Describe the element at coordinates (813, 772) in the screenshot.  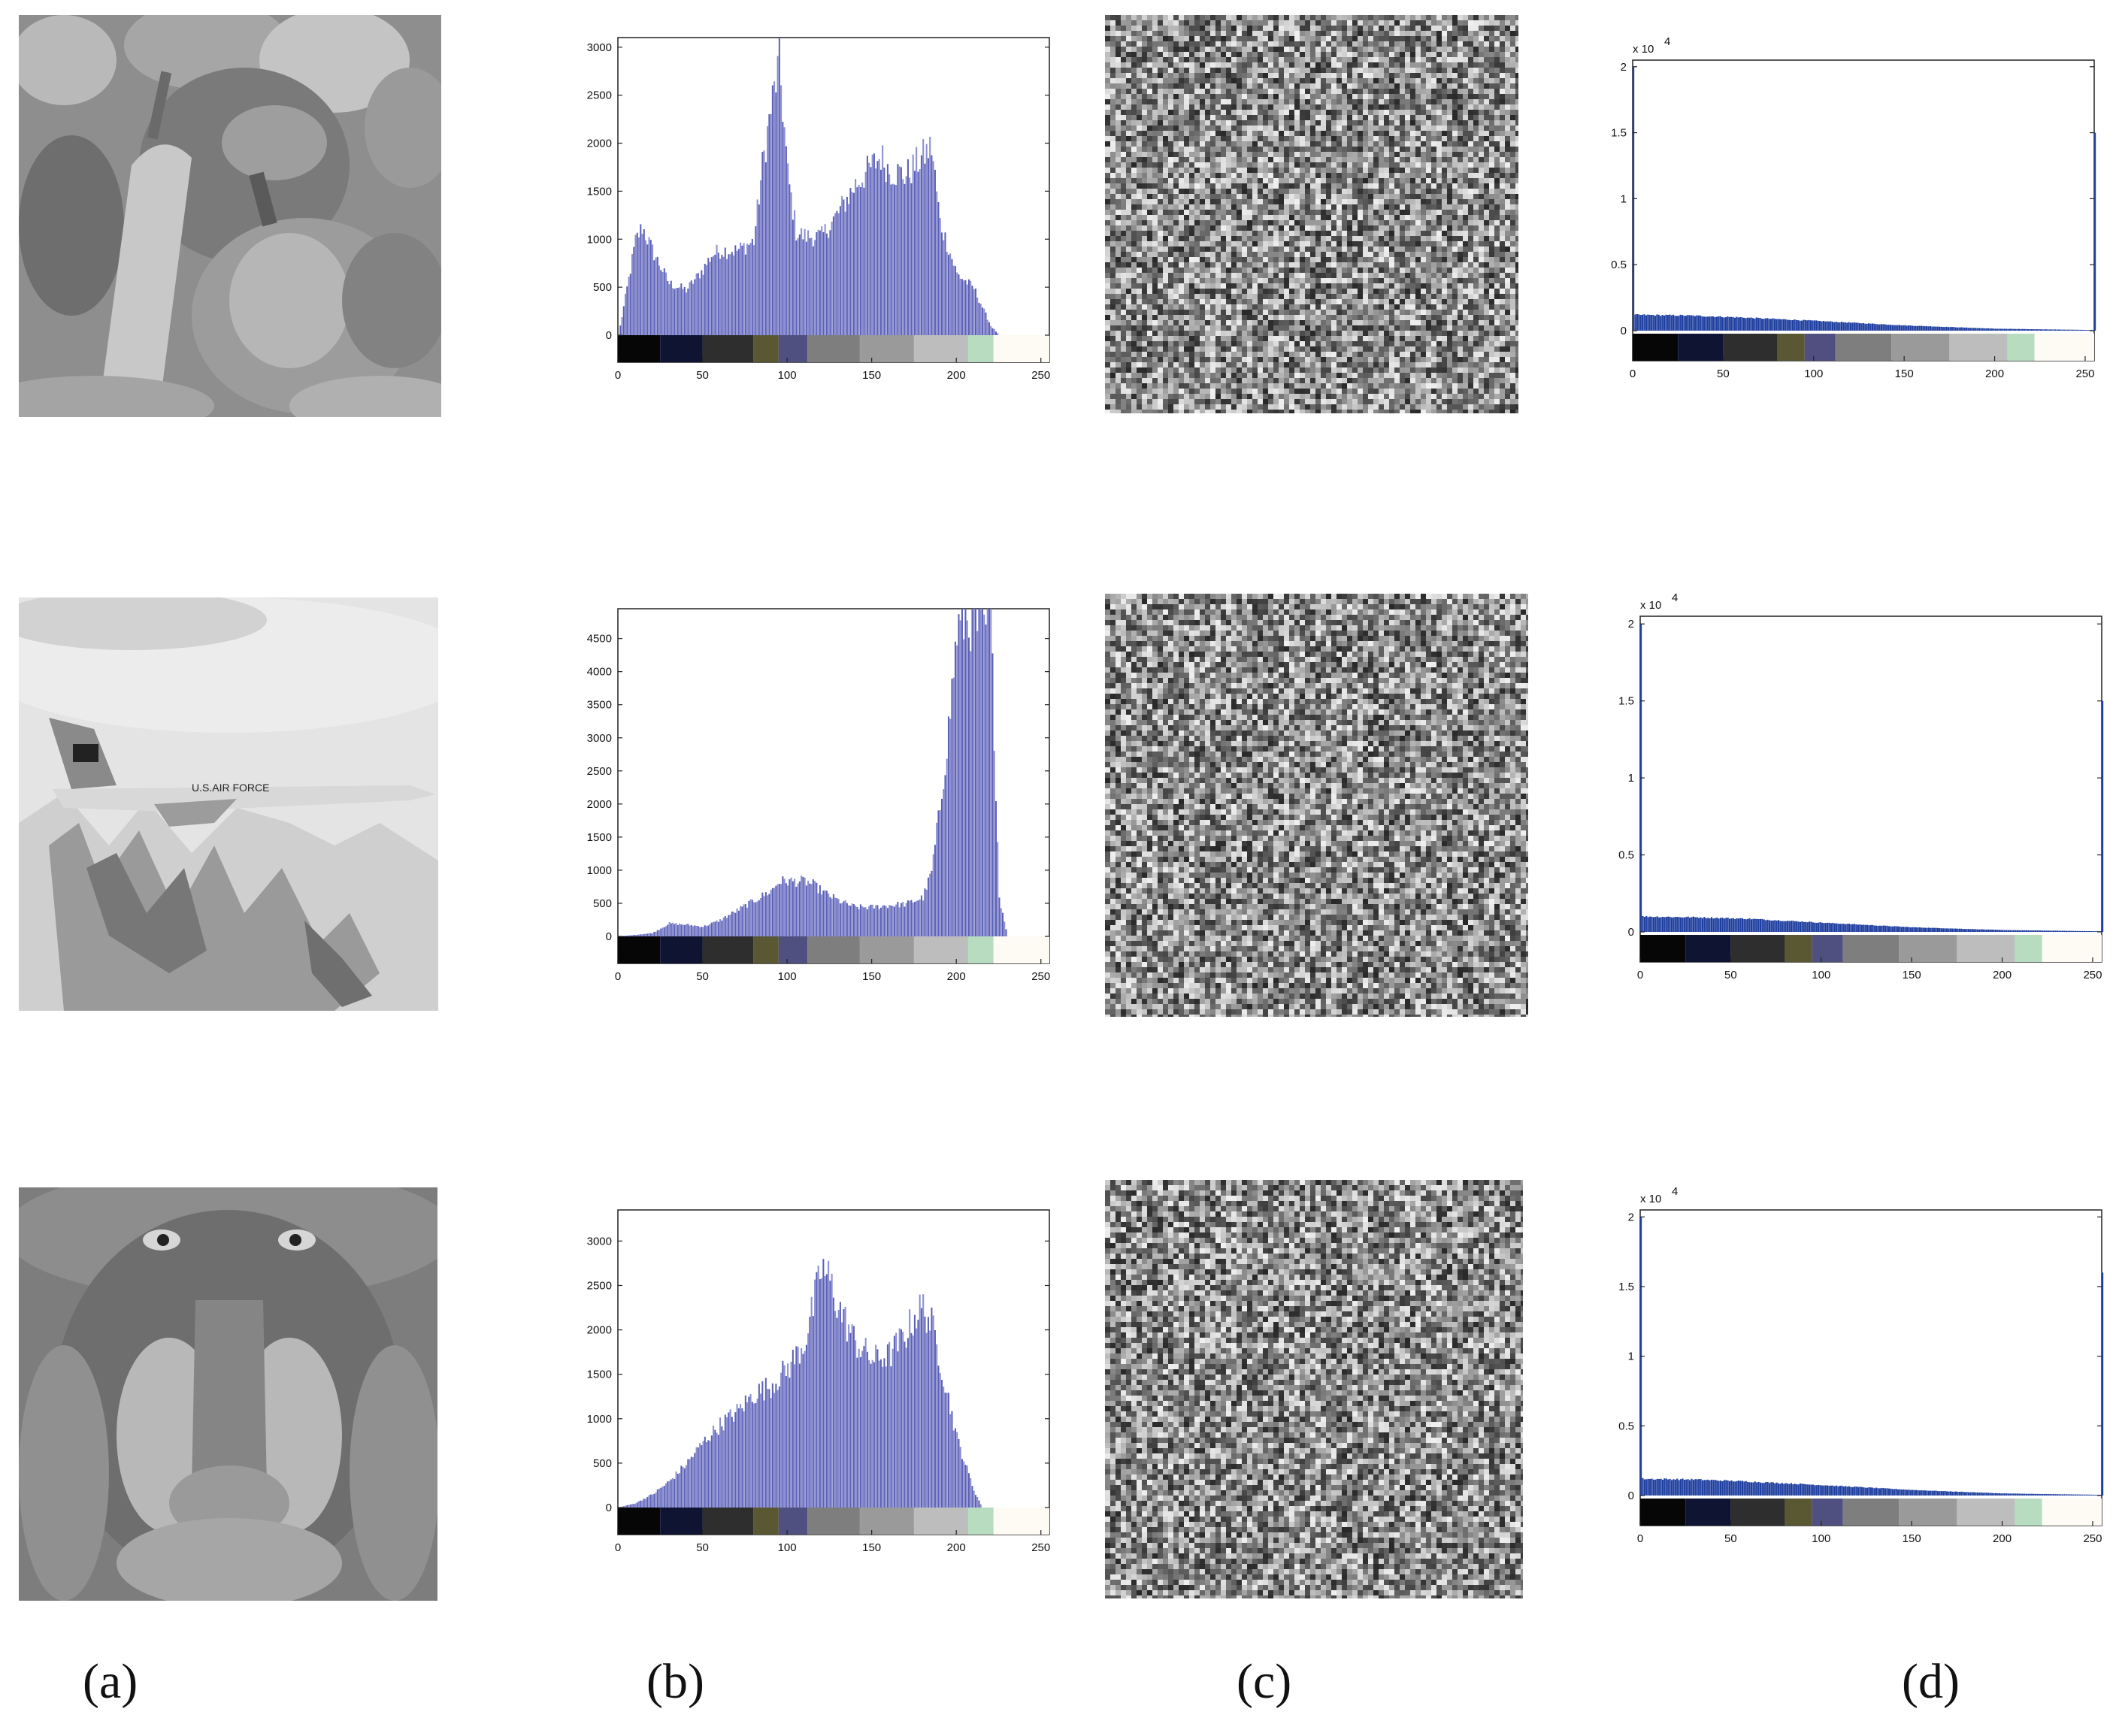
I see `bar-series` at that location.